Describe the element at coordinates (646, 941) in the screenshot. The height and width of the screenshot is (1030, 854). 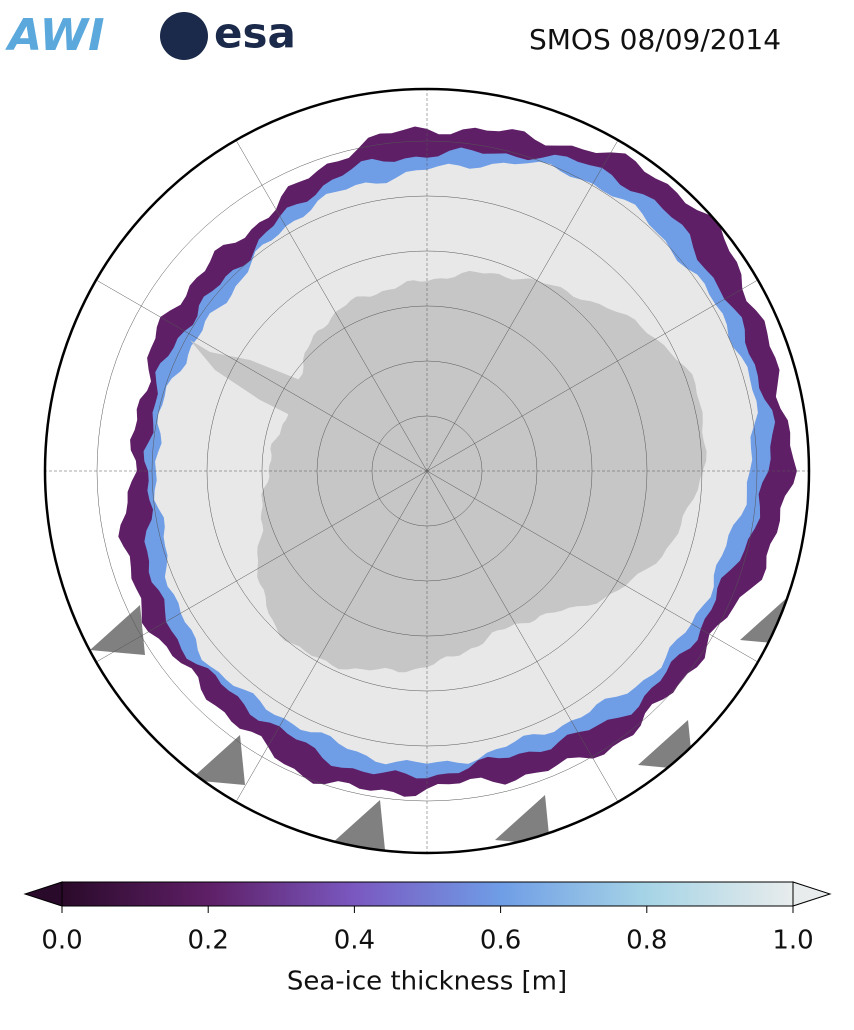
I see `colorbar-tick-label: 0.8` at that location.